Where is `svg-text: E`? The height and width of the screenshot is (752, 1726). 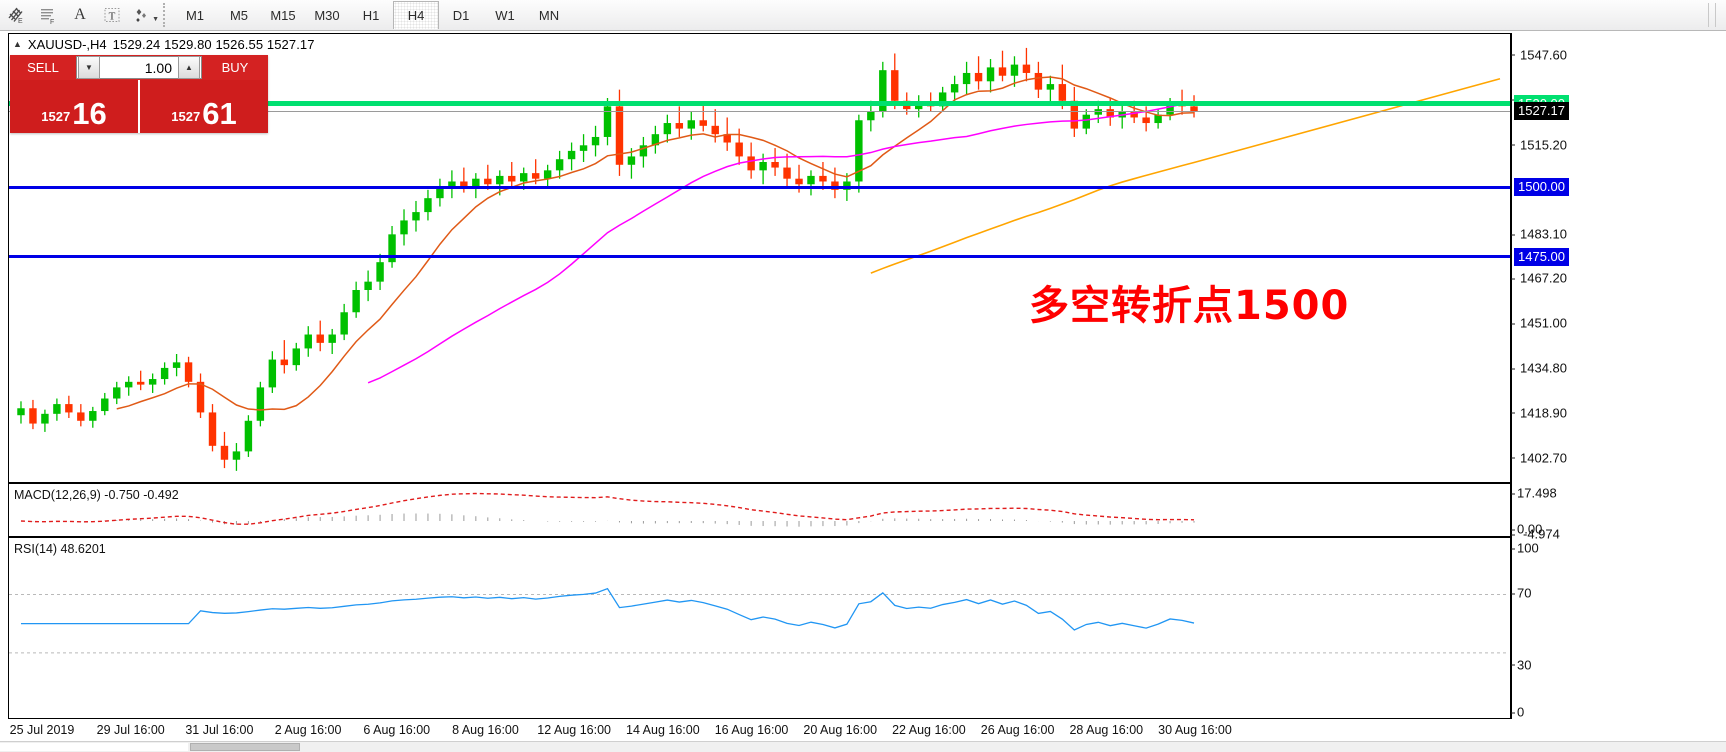 svg-text: E is located at coordinates (20, 21).